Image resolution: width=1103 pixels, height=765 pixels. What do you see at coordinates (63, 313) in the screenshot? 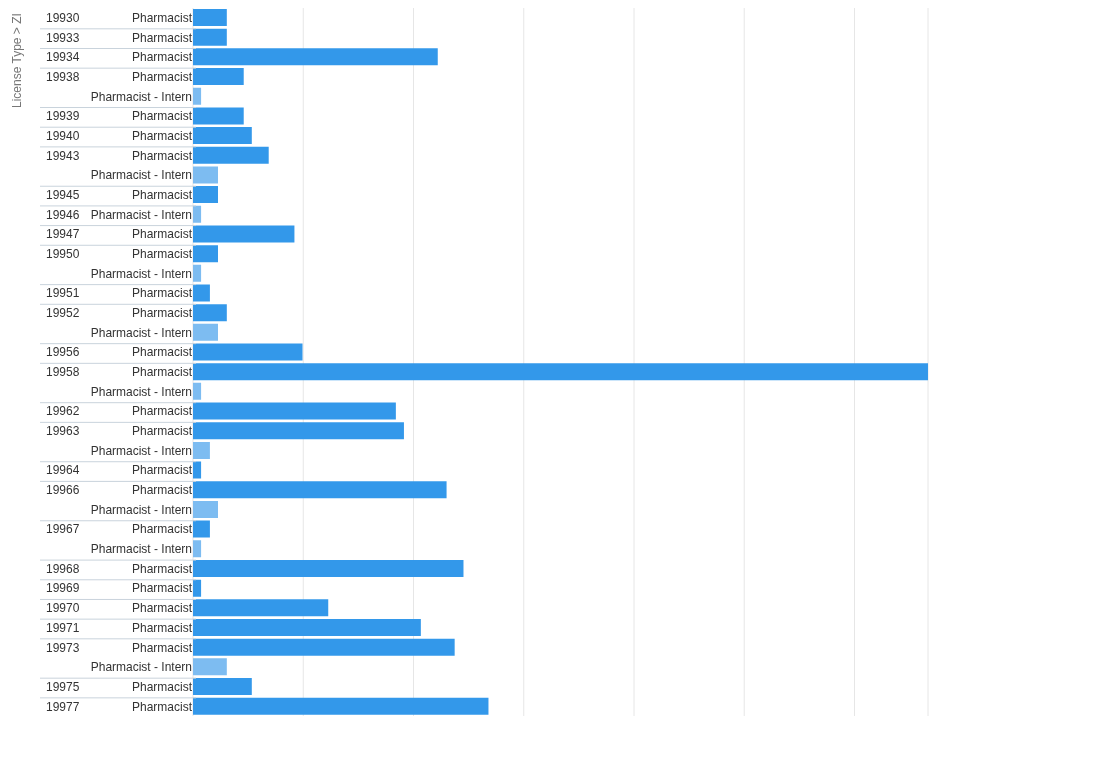
I see `y-tick-label: 19952` at bounding box center [63, 313].